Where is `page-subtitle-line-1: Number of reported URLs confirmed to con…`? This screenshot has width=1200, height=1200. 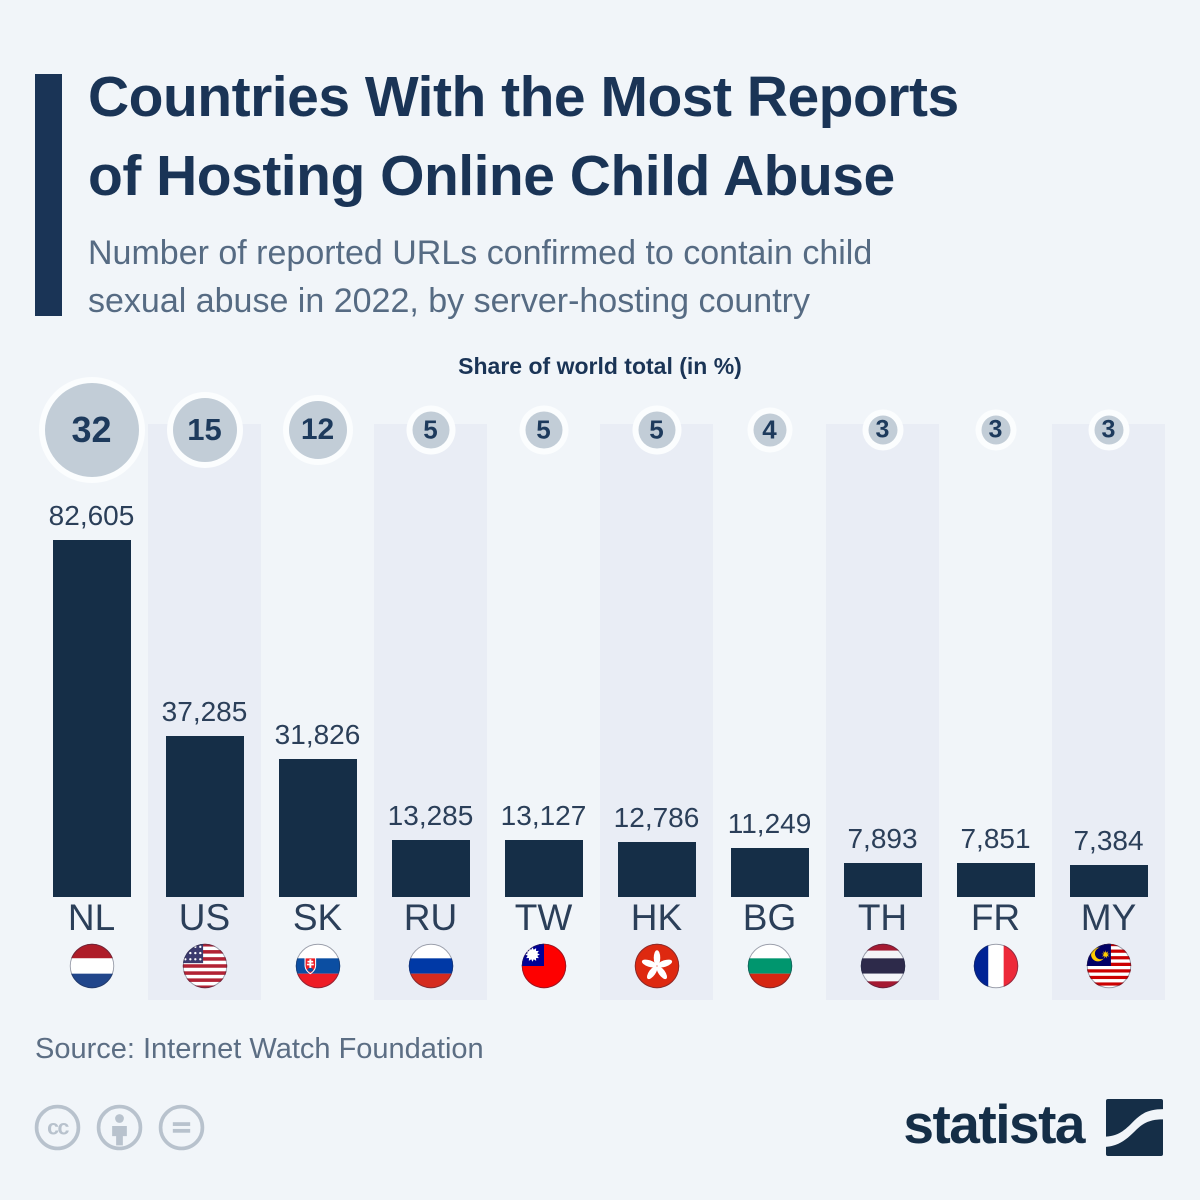
page-subtitle-line-1: Number of reported URLs confirmed to con… is located at coordinates (480, 253).